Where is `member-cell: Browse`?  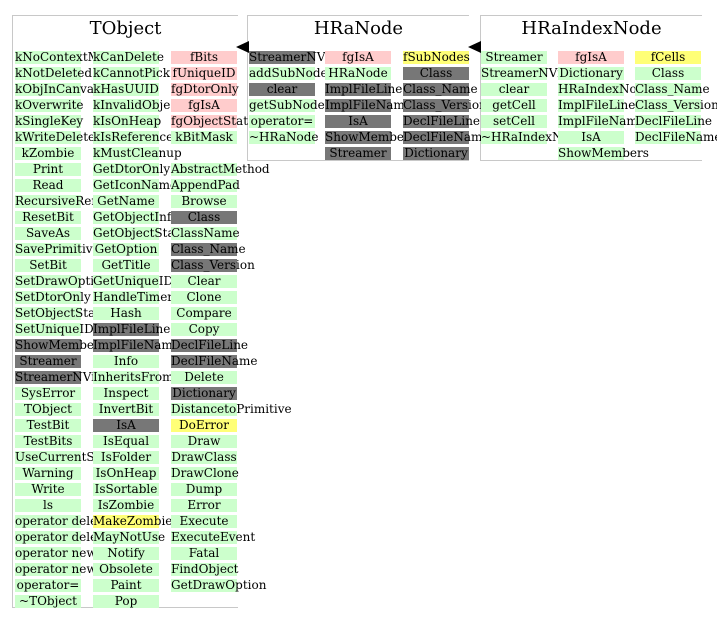 member-cell: Browse is located at coordinates (204, 201).